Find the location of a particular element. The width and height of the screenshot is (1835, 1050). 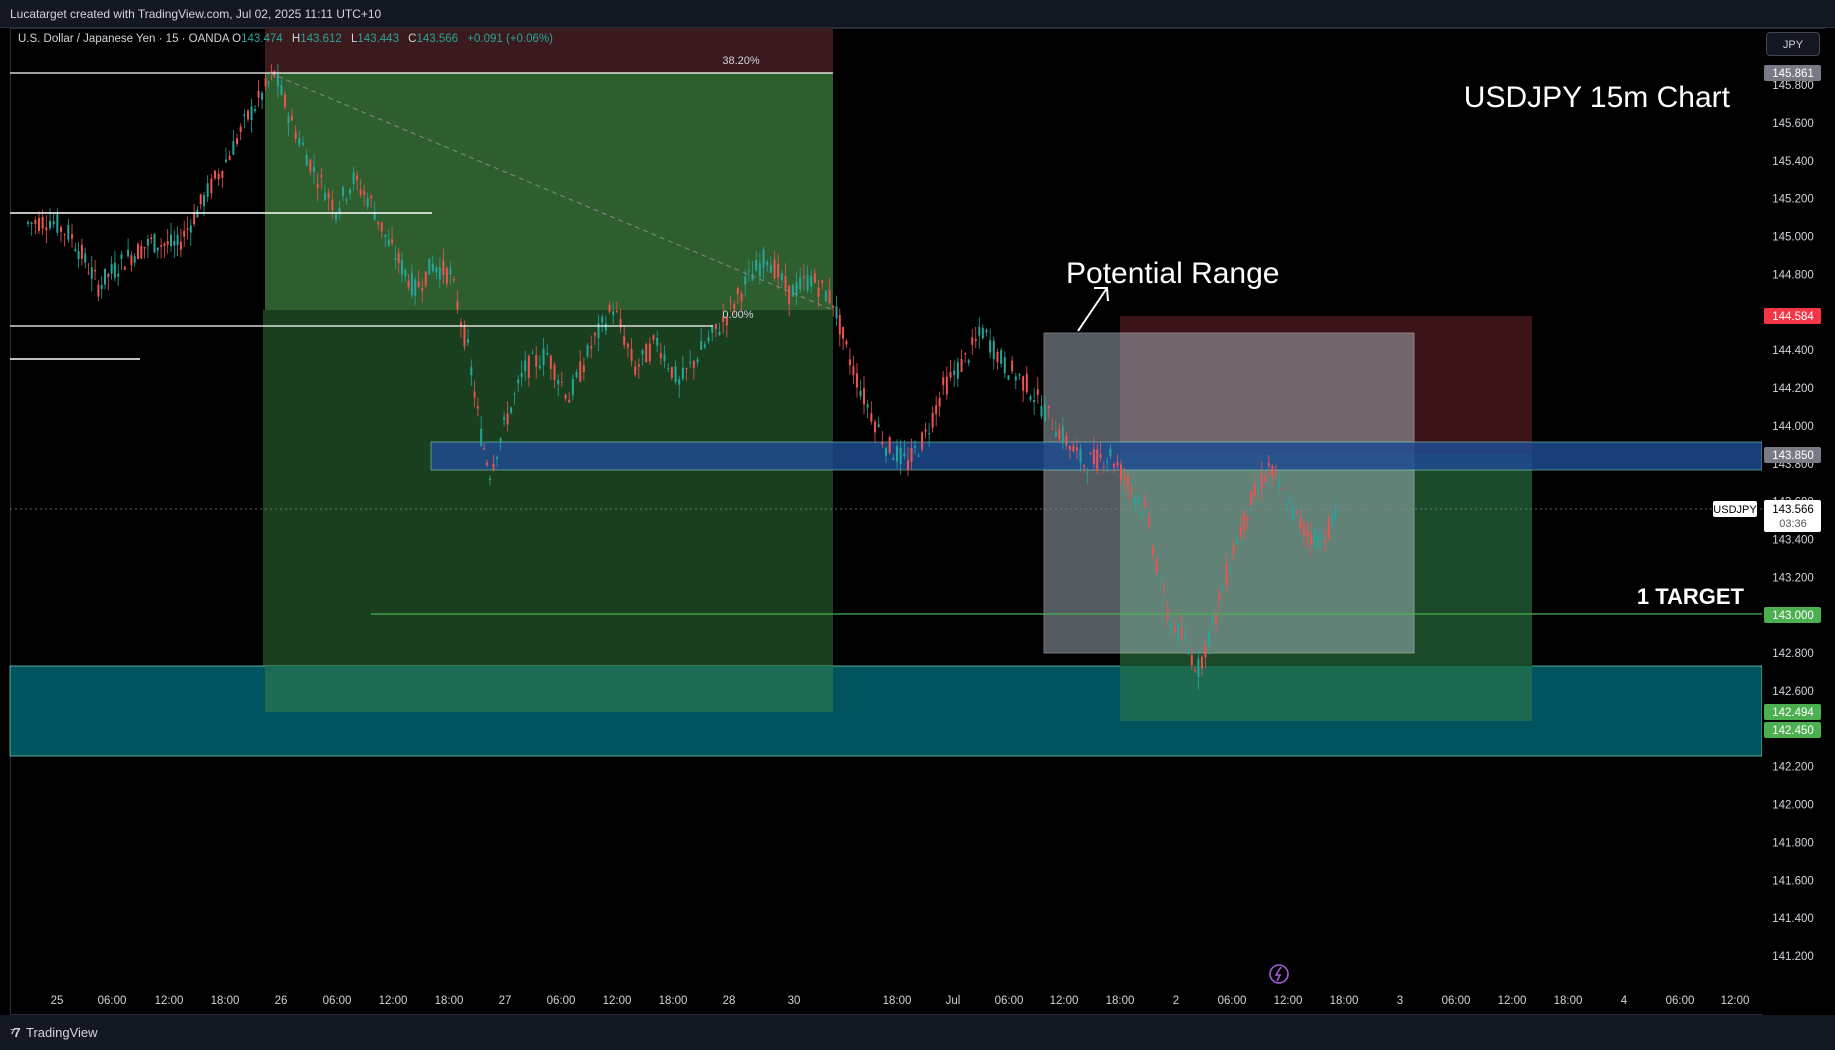

profit-teal-overlap is located at coordinates (1326, 693).